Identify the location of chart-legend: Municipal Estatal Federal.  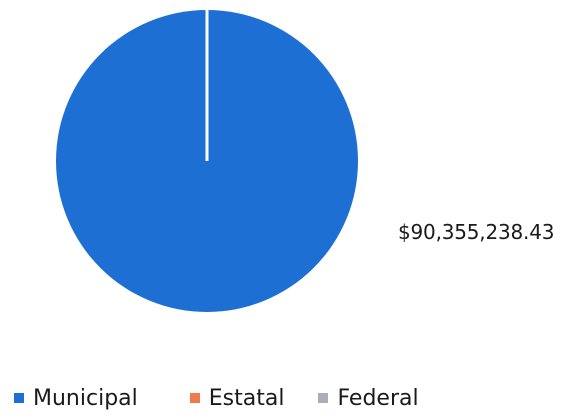
(294, 398).